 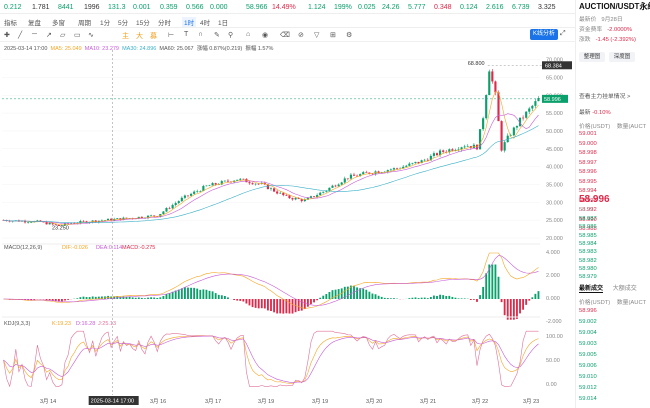 I want to click on hline-icon: ─, so click(x=34, y=34).